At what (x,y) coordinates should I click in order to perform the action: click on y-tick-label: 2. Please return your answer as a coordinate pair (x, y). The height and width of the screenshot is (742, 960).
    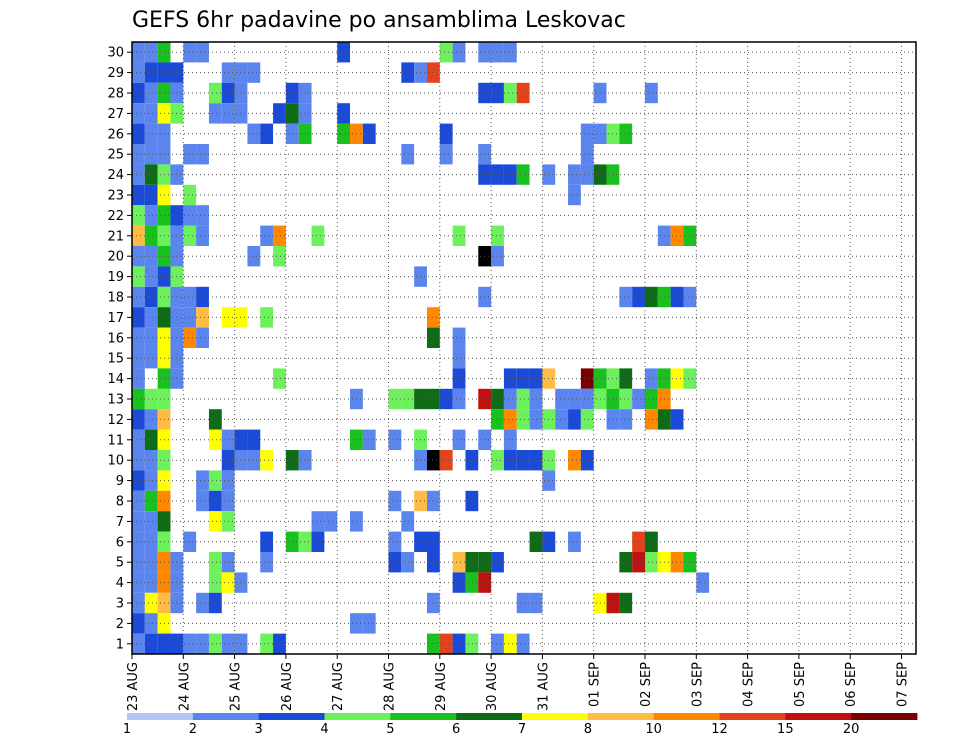
    Looking at the image, I should click on (120, 624).